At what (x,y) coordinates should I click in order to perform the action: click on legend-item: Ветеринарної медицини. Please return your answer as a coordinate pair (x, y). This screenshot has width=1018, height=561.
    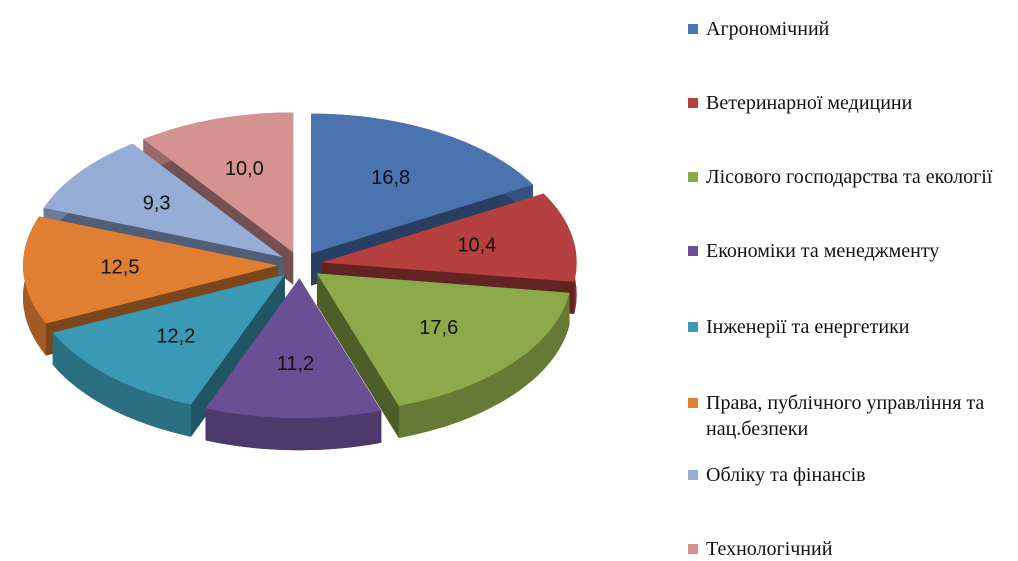
    Looking at the image, I should click on (853, 103).